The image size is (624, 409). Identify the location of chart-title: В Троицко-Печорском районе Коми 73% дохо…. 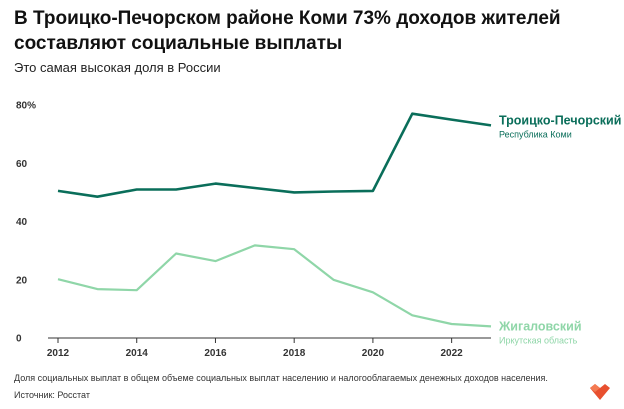
(287, 31).